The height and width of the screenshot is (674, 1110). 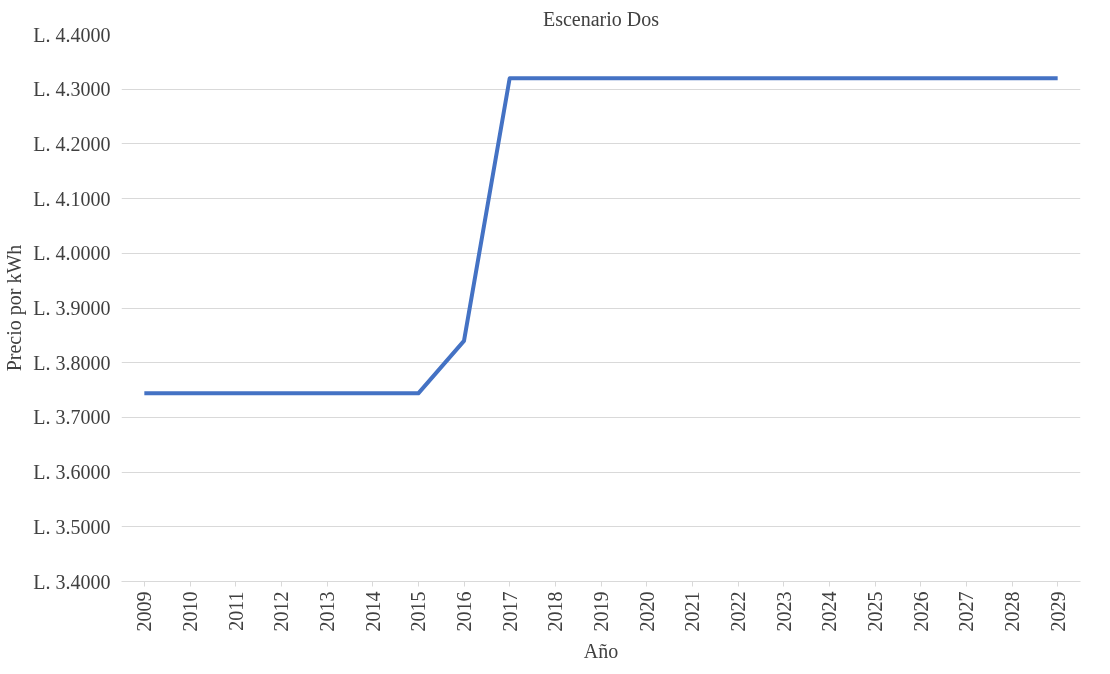 What do you see at coordinates (72, 526) in the screenshot?
I see `y-tick-label: L. 3.5000` at bounding box center [72, 526].